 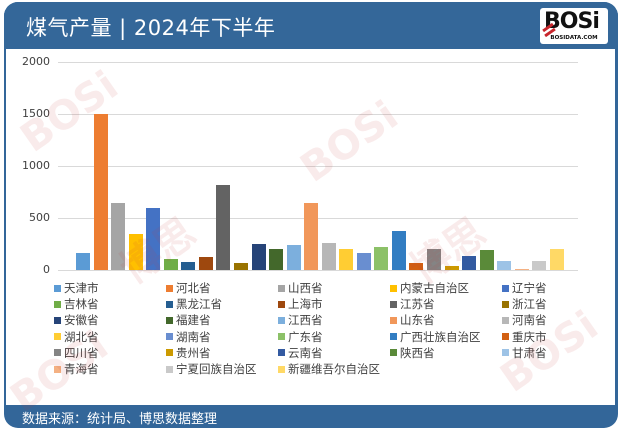 What do you see at coordinates (305, 336) in the screenshot?
I see `legend-label: 广东省` at bounding box center [305, 336].